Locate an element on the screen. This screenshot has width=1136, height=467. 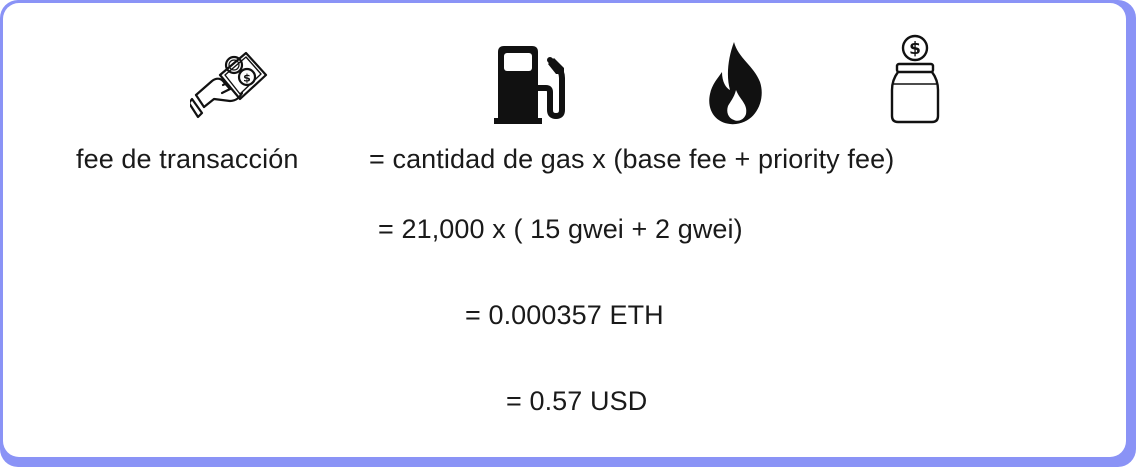
fee-substitution: = 21,000 x ( 15 gwei + 2 gwei) is located at coordinates (560, 229).